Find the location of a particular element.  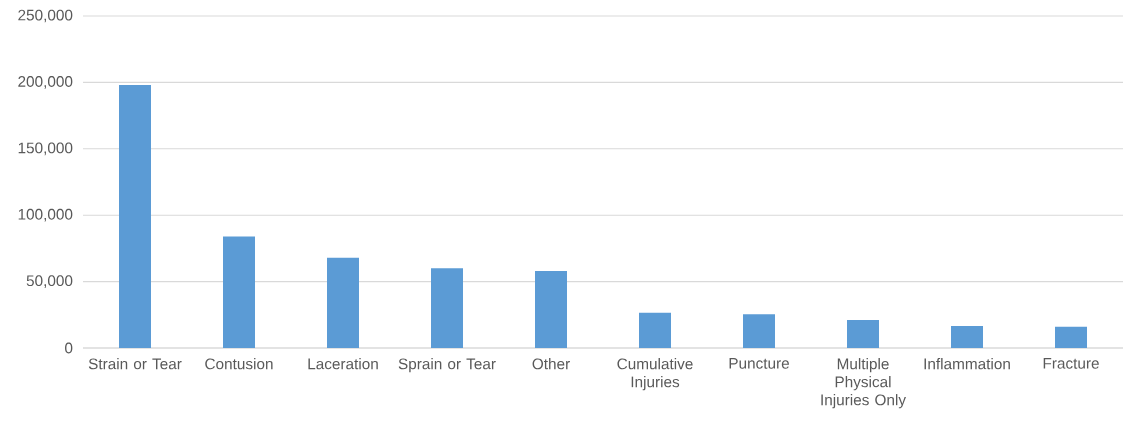

x-tick-label: Contusion is located at coordinates (239, 364).